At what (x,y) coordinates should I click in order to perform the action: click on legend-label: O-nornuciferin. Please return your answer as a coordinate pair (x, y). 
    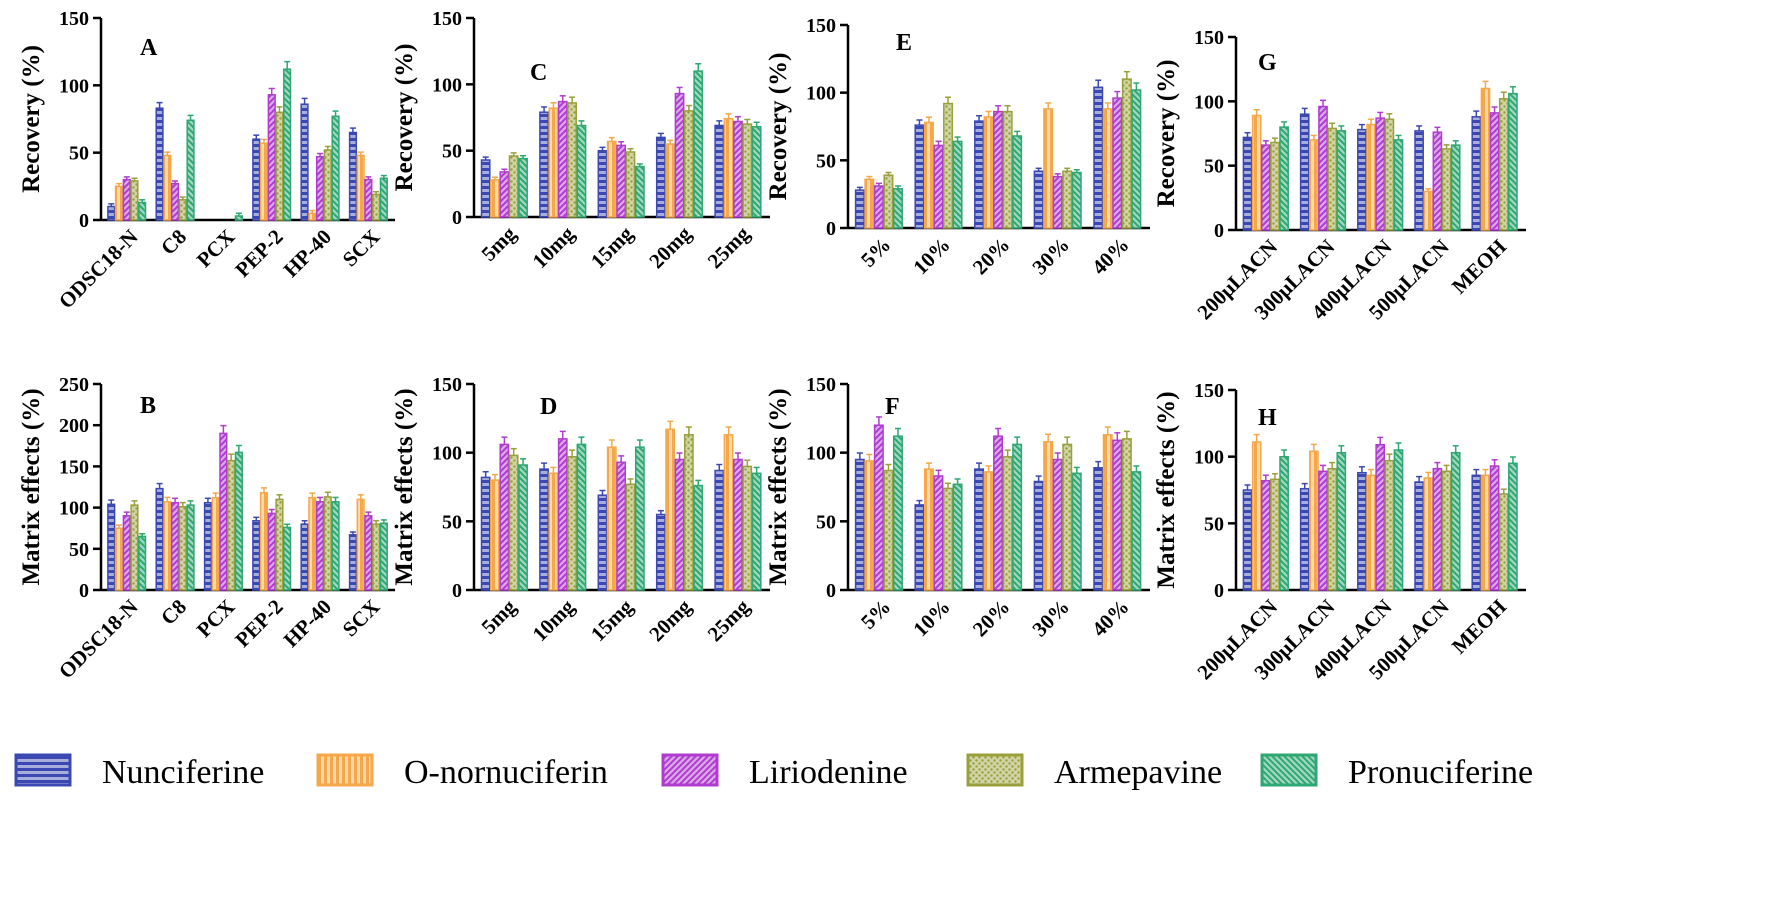
    Looking at the image, I should click on (506, 772).